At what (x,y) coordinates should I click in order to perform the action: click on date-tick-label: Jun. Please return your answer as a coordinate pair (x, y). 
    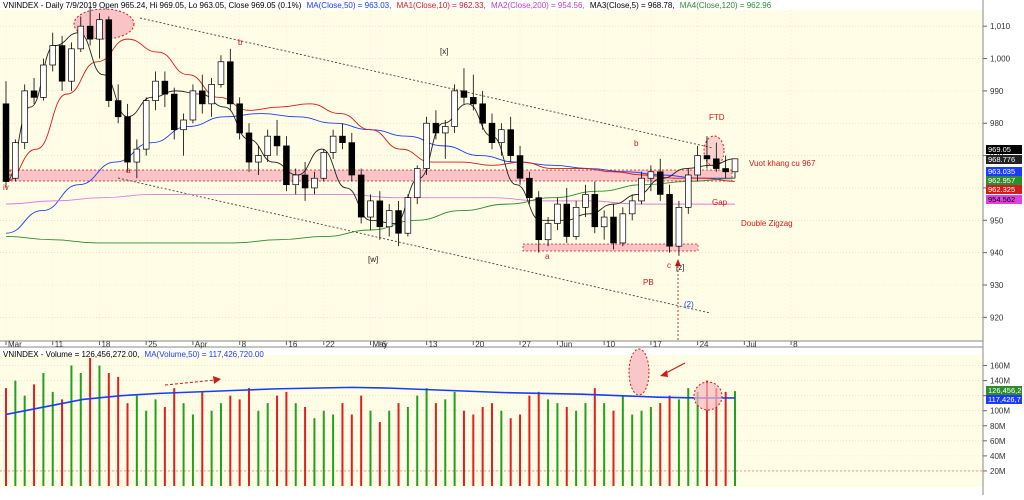
    Looking at the image, I should click on (565, 344).